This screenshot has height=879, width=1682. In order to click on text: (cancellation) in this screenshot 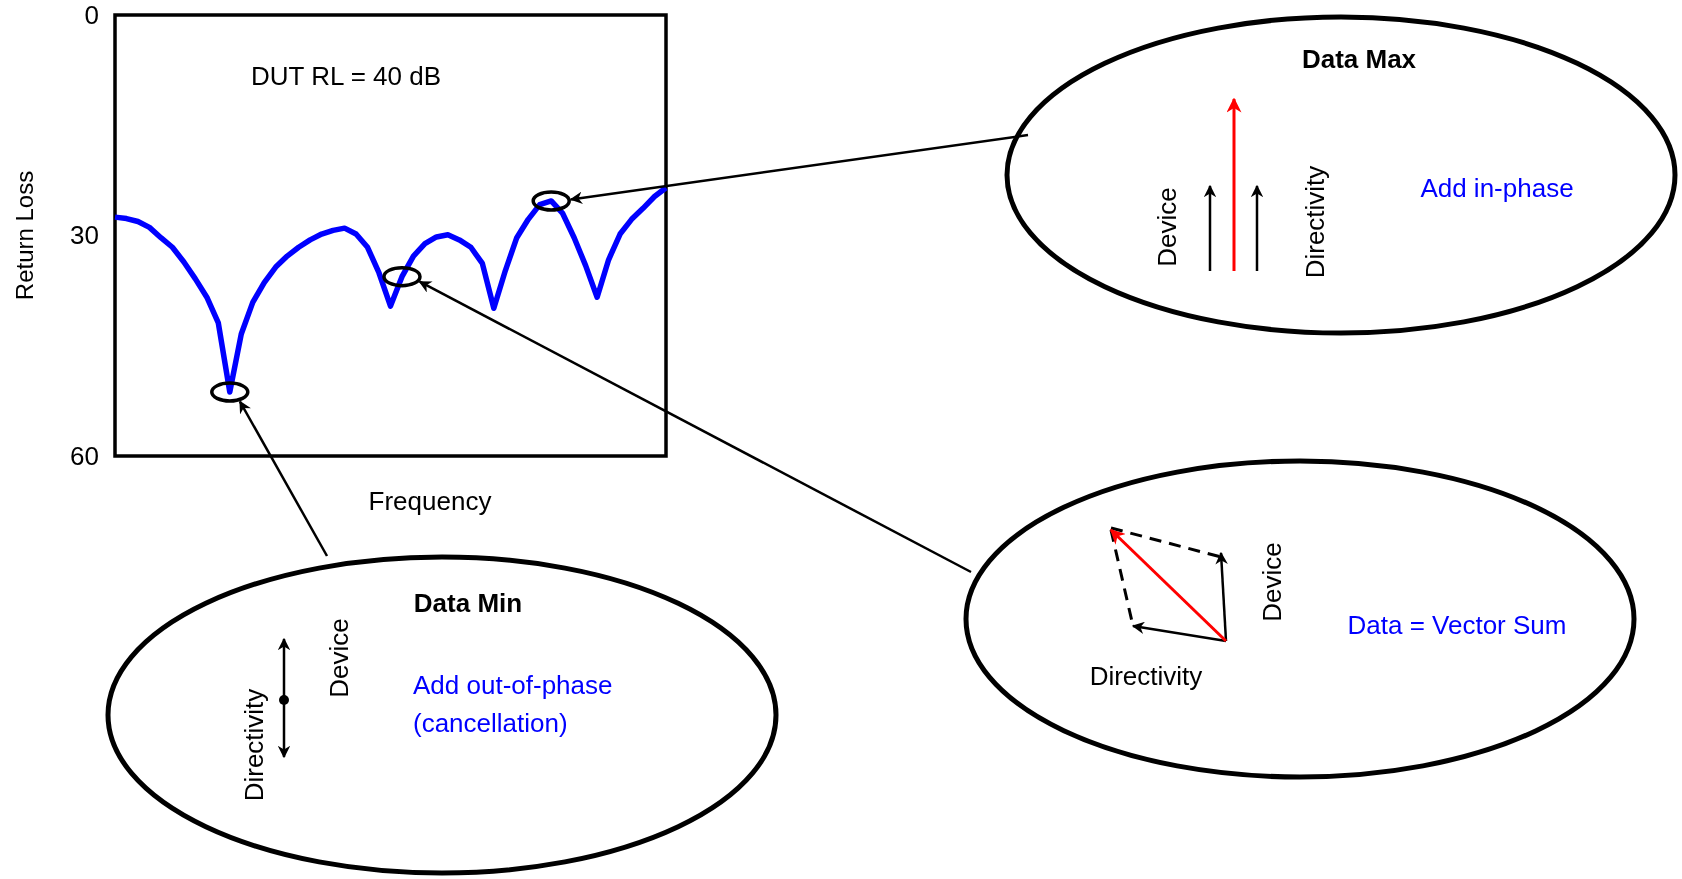, I will do `click(490, 723)`.